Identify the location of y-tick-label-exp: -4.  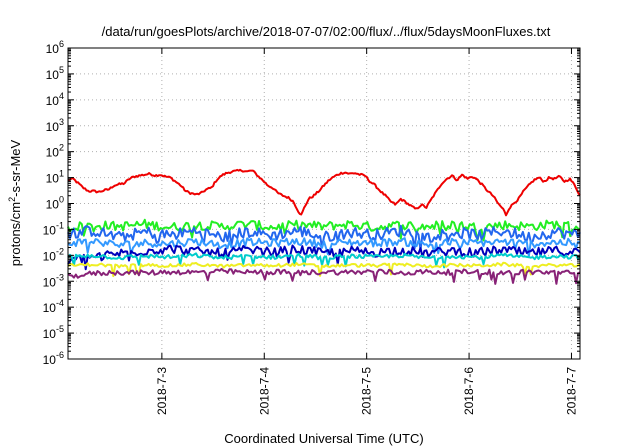
(60, 303).